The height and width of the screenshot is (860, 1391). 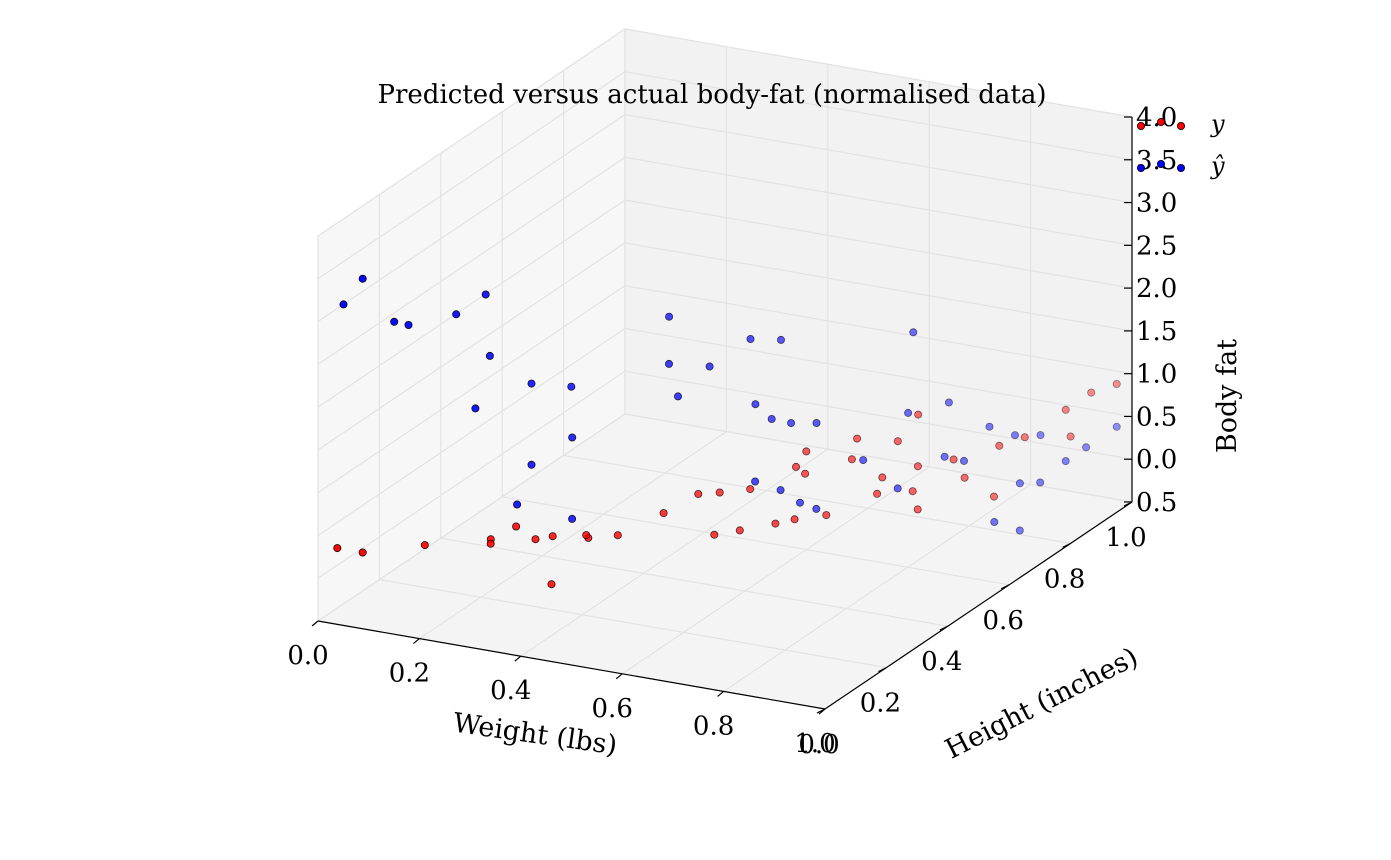 What do you see at coordinates (814, 744) in the screenshot?
I see `x-tick-label: 1.0` at bounding box center [814, 744].